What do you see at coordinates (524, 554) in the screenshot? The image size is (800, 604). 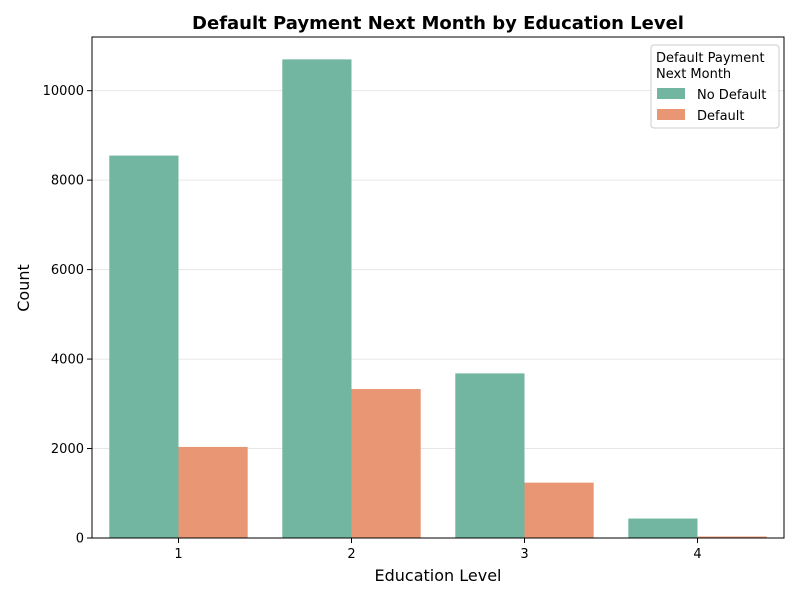 I see `x-tick-label: 3` at bounding box center [524, 554].